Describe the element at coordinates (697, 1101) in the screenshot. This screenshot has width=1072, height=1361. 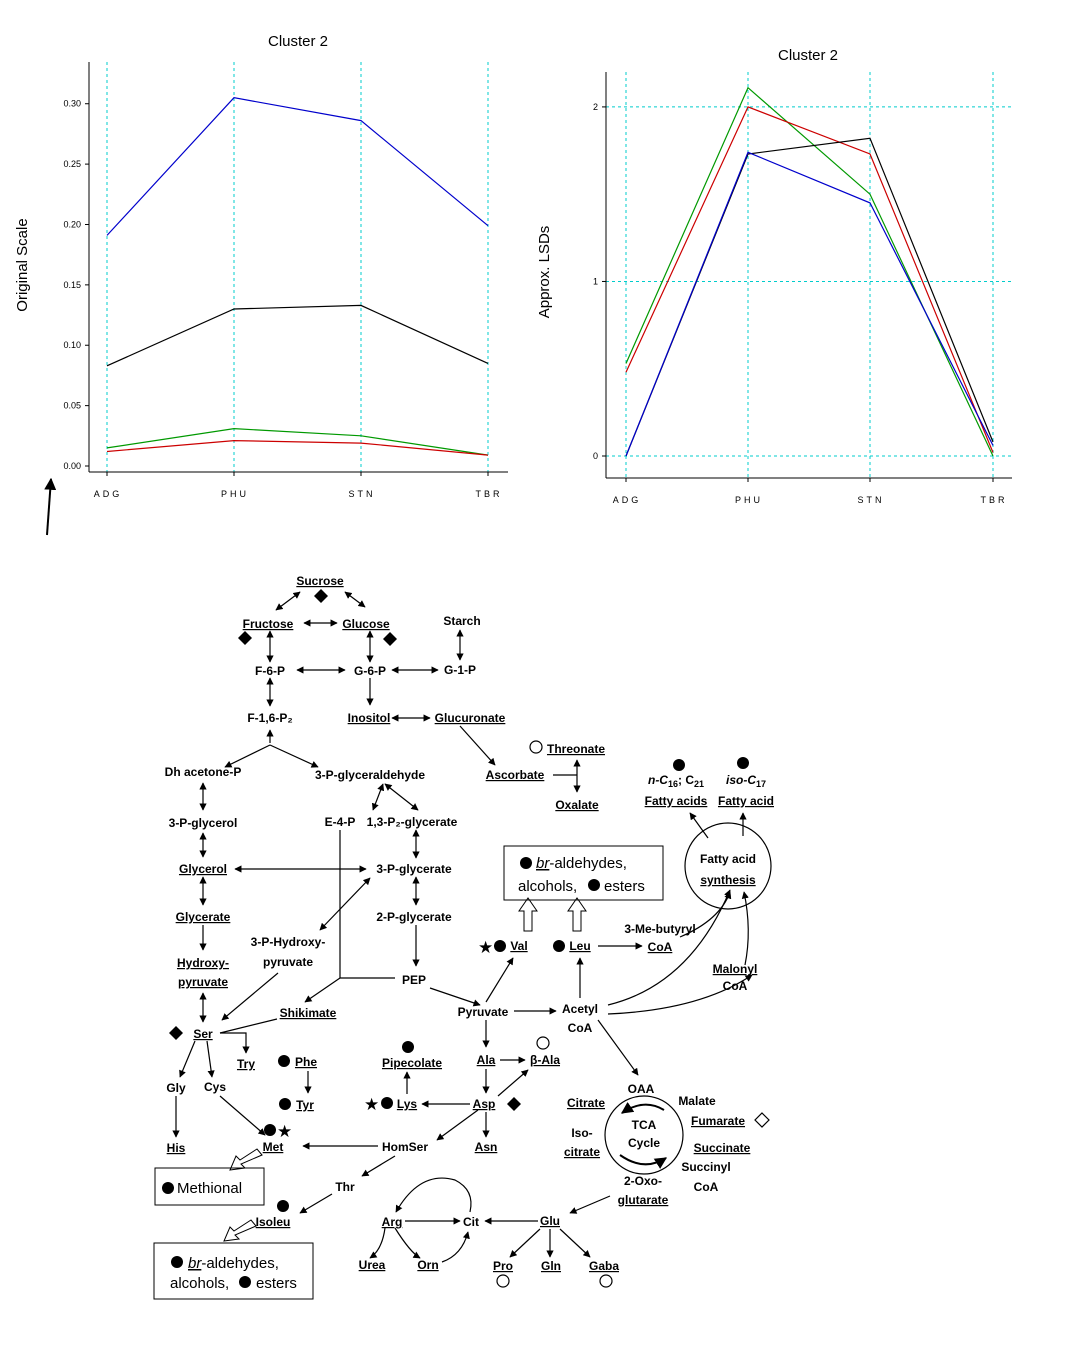
I see `node-malate: Malate` at that location.